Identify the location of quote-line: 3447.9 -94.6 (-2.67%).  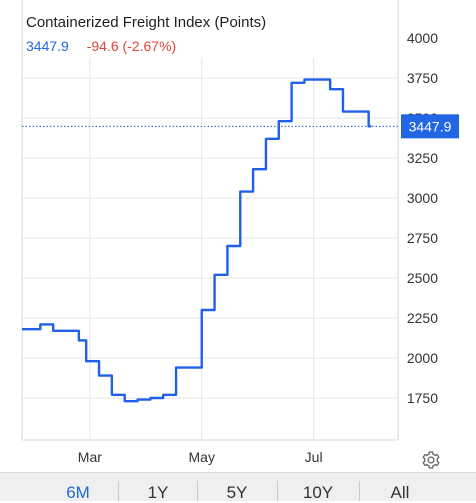
(101, 46).